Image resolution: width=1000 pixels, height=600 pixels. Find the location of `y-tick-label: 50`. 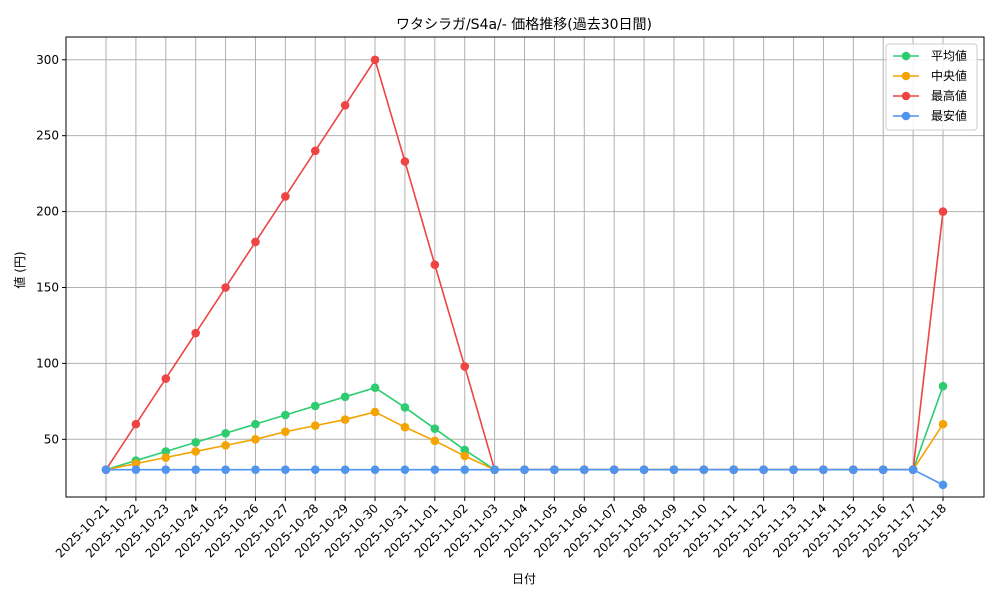

y-tick-label: 50 is located at coordinates (51, 439).